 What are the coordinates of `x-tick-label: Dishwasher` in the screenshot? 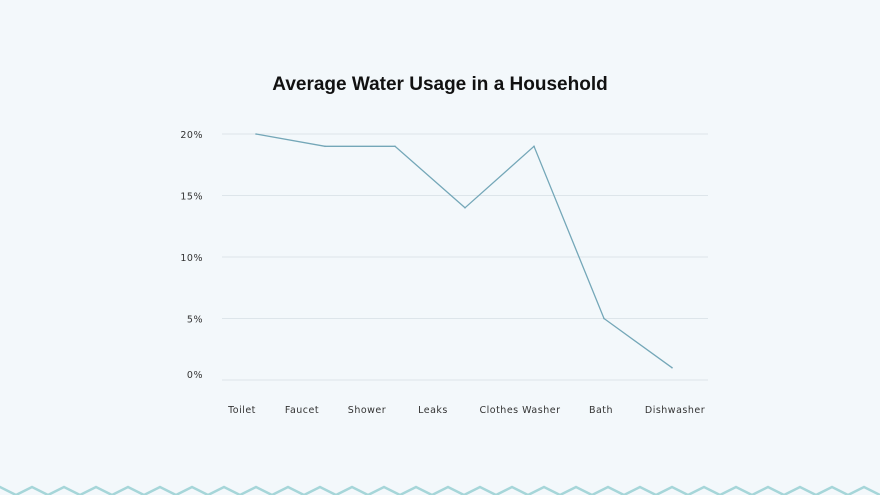 It's located at (675, 410).